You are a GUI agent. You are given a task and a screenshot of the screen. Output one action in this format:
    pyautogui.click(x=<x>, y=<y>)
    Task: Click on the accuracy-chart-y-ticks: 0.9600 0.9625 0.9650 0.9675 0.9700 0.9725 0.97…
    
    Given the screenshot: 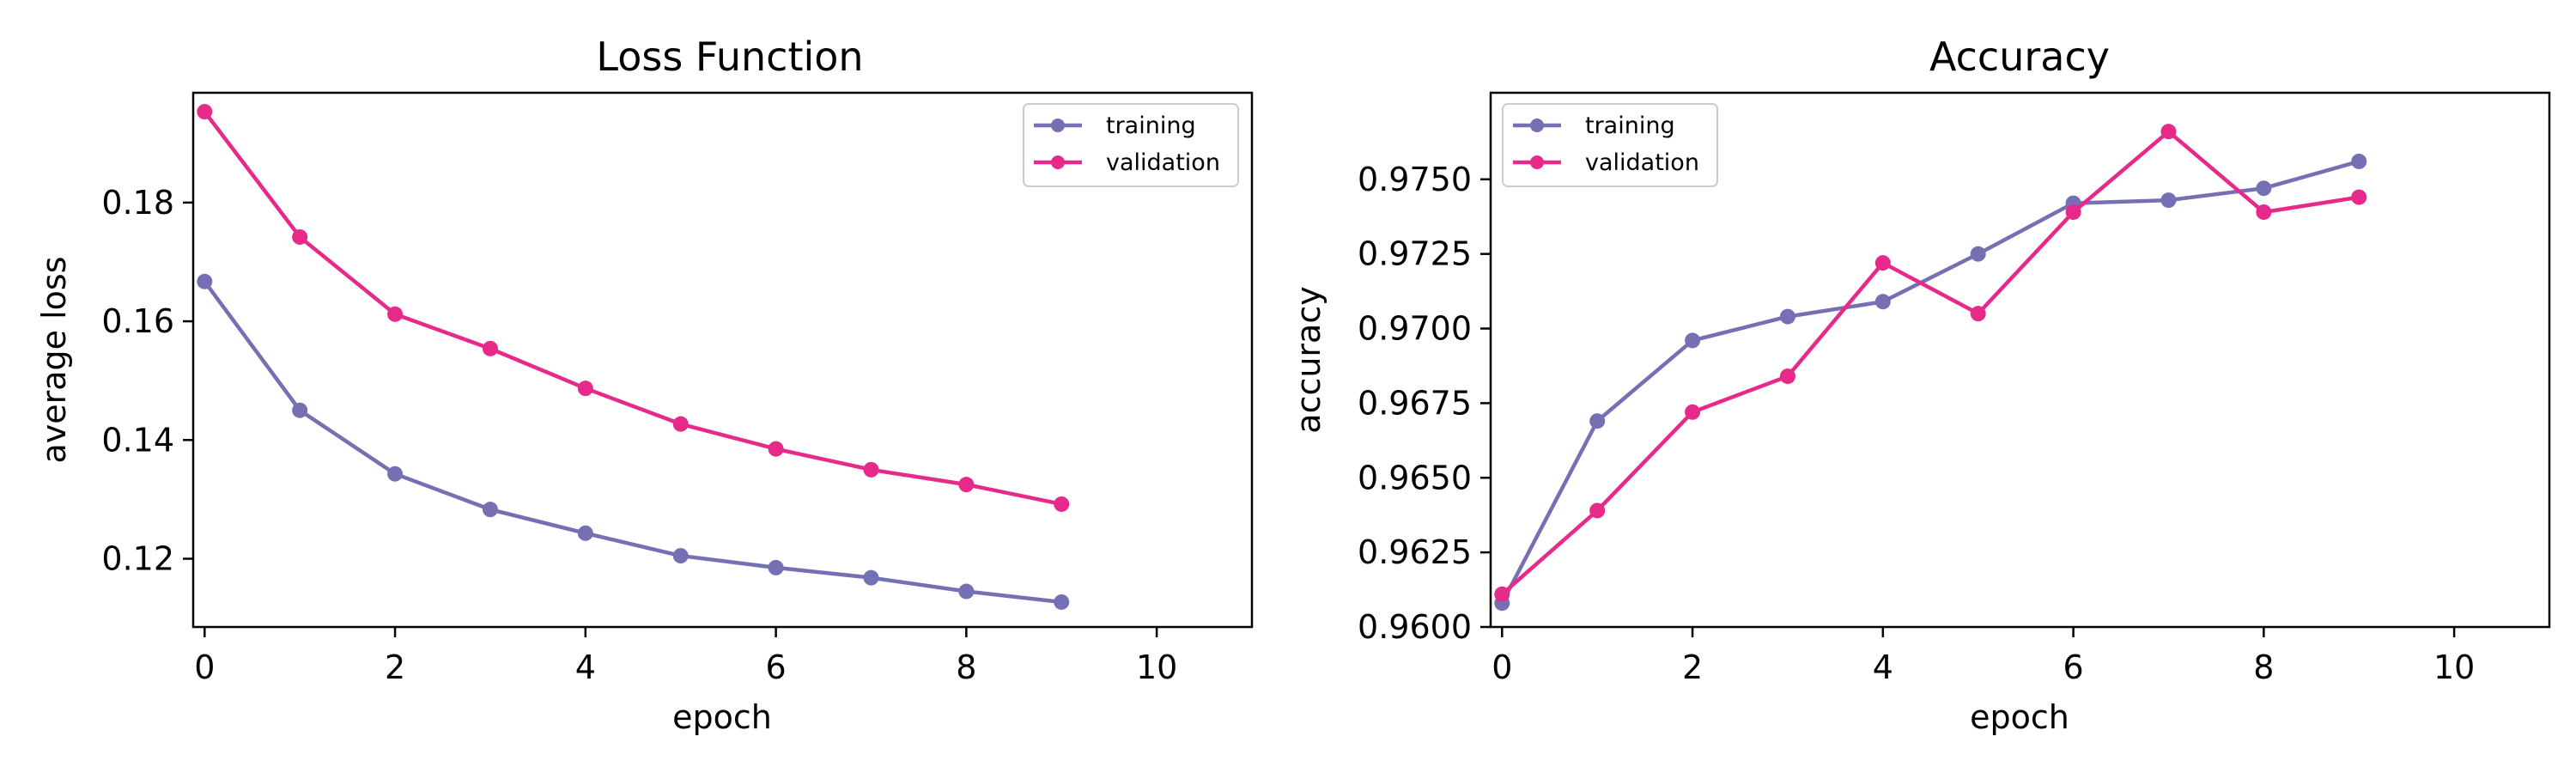 What is the action you would take?
    pyautogui.click(x=1425, y=403)
    